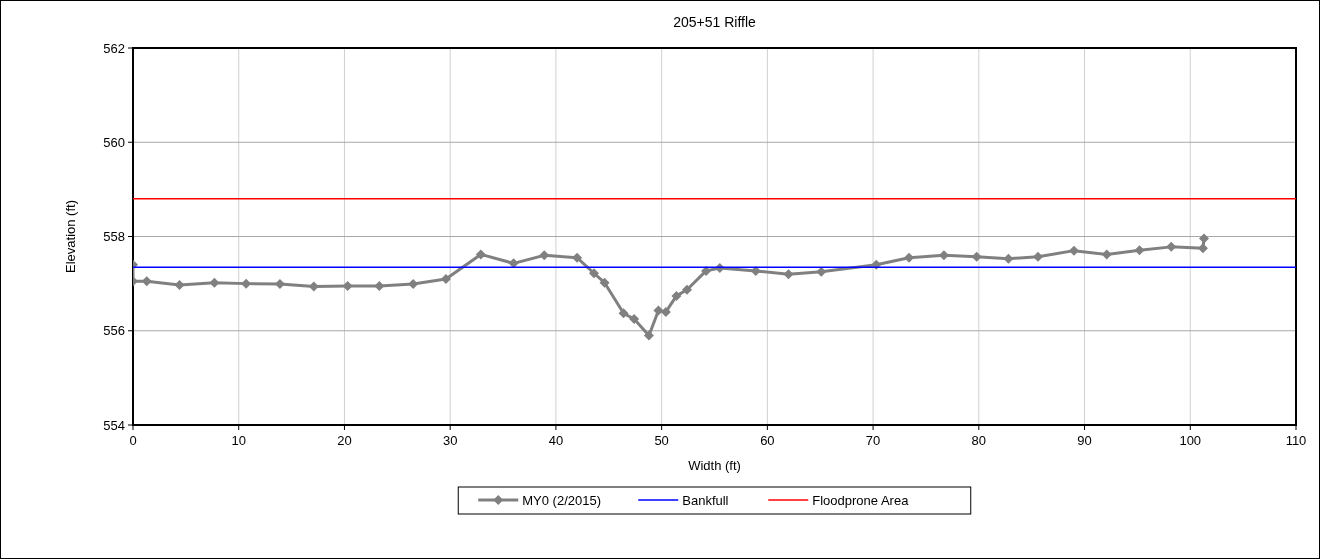  Describe the element at coordinates (705, 500) in the screenshot. I see `legend-label: Bankfull` at that location.